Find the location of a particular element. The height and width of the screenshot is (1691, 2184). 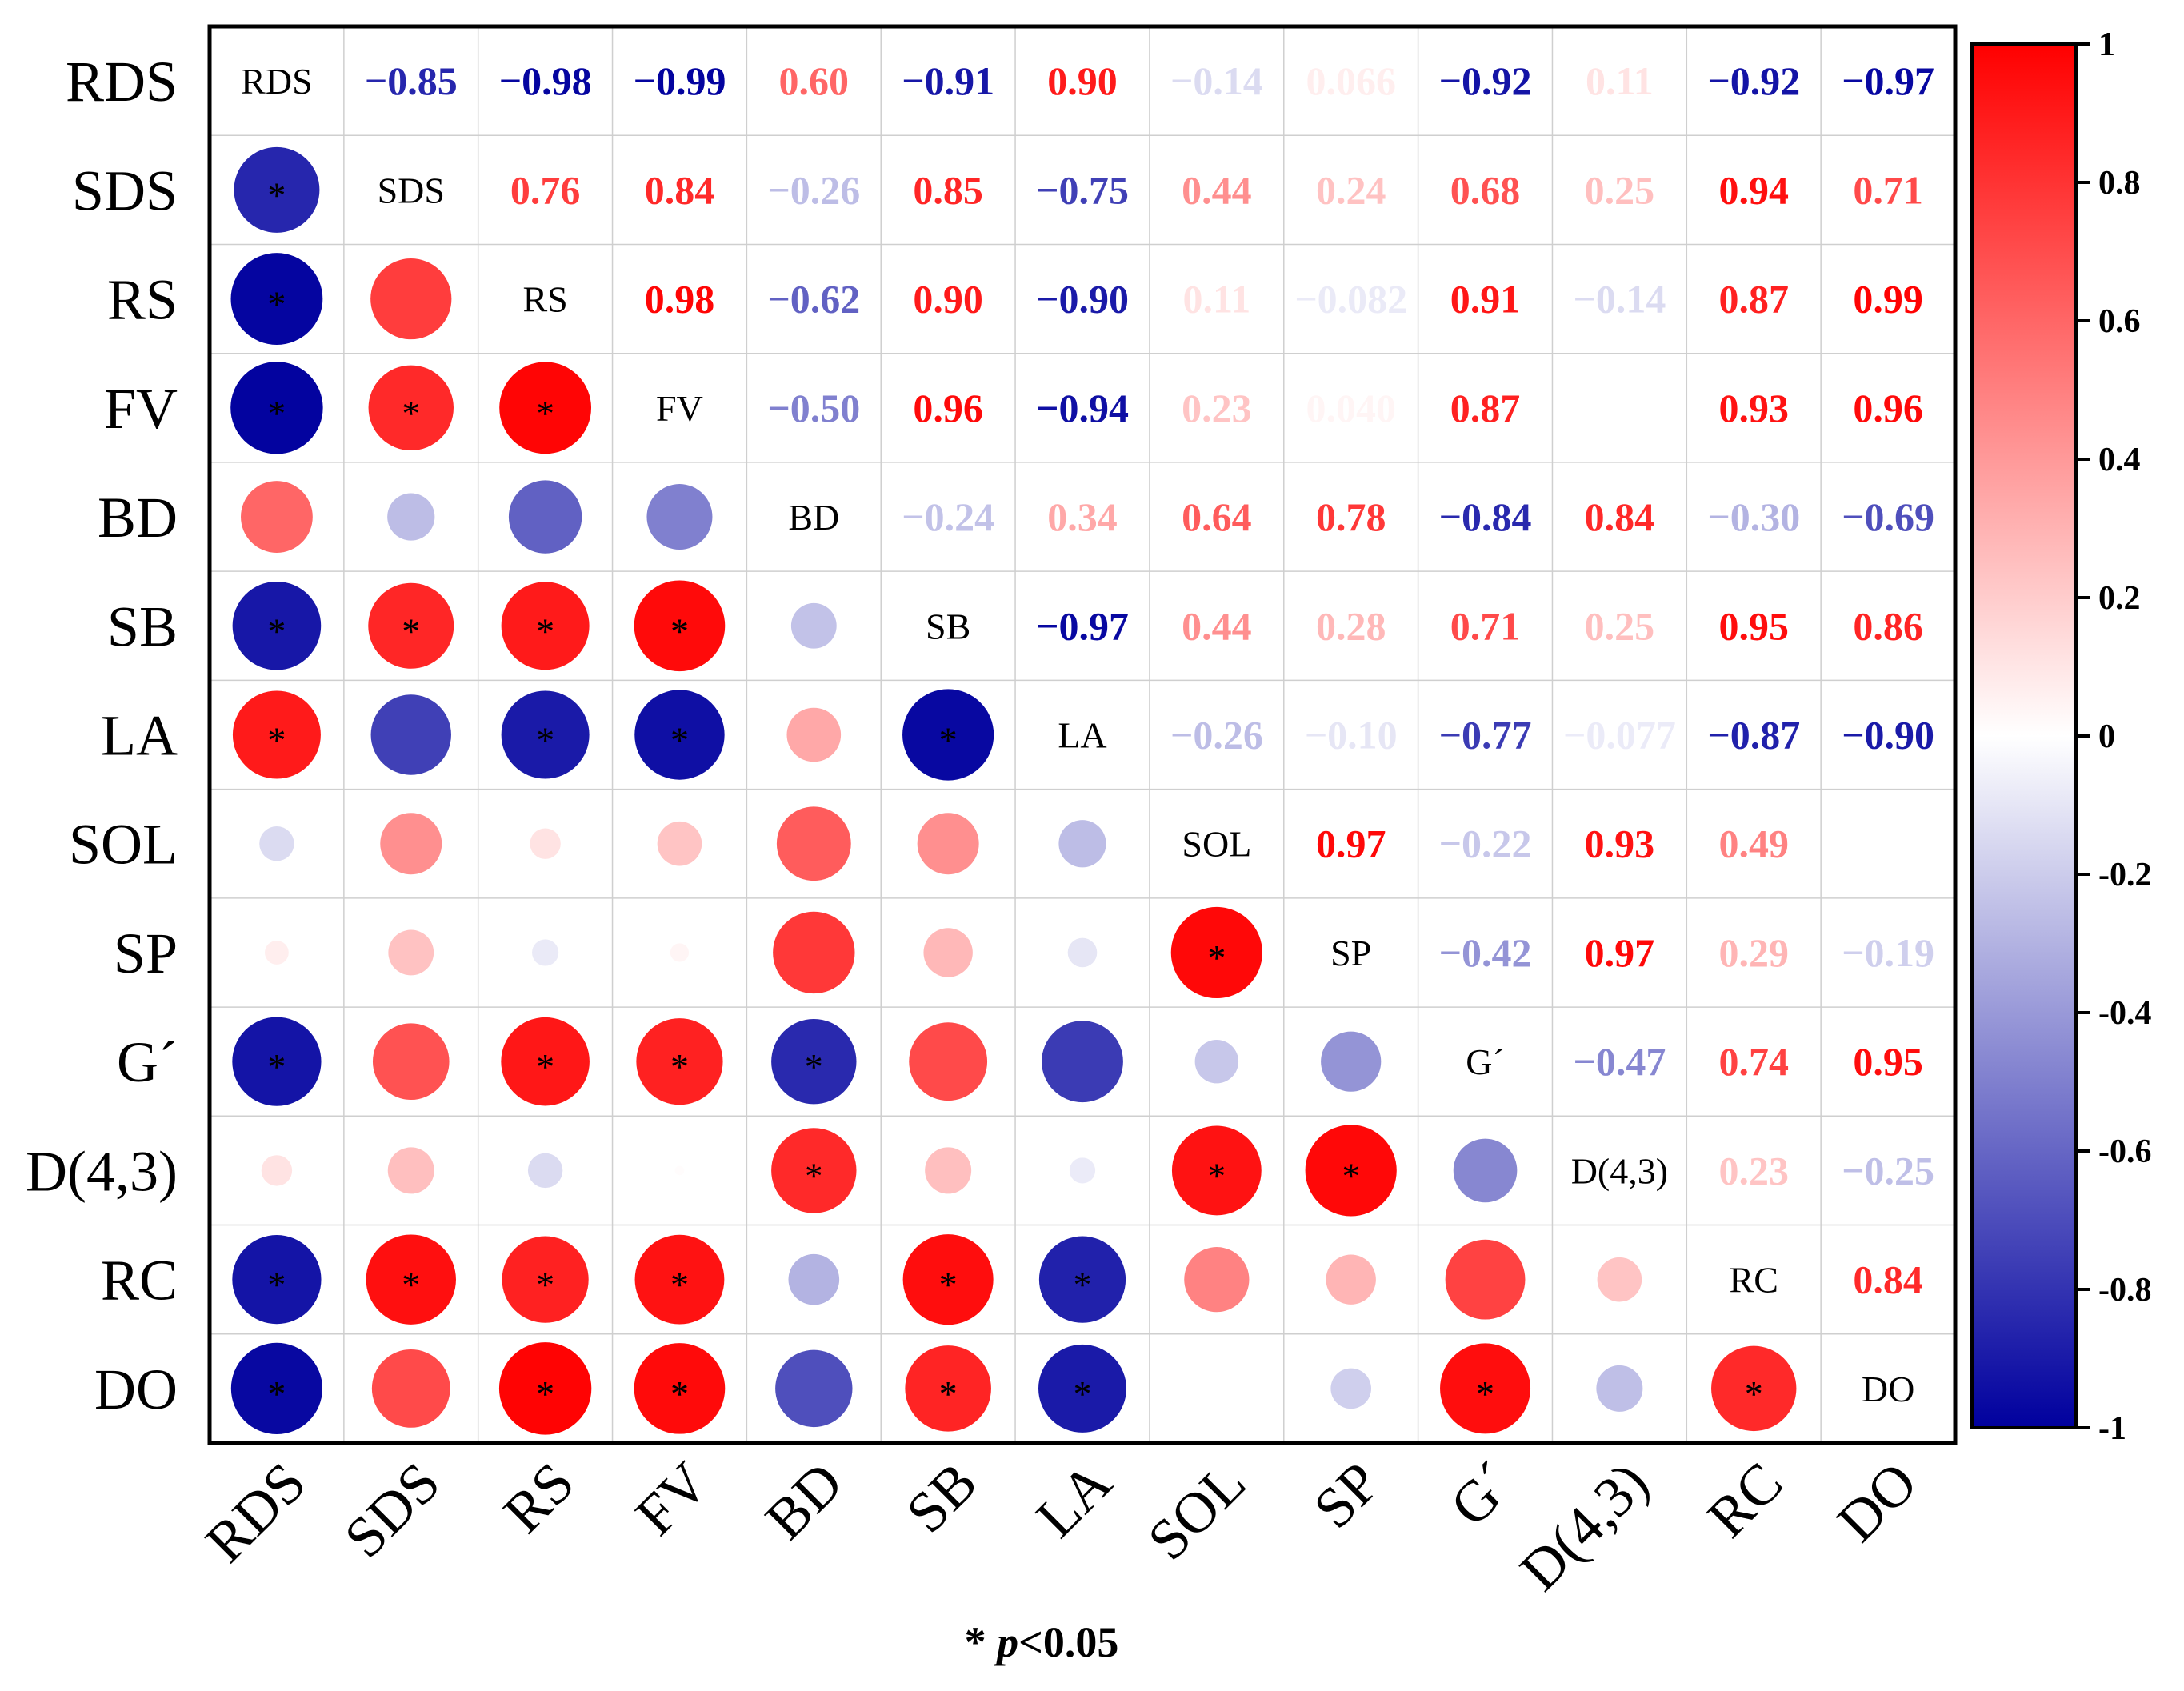

correlation-value: −0.75 is located at coordinates (1082, 190).